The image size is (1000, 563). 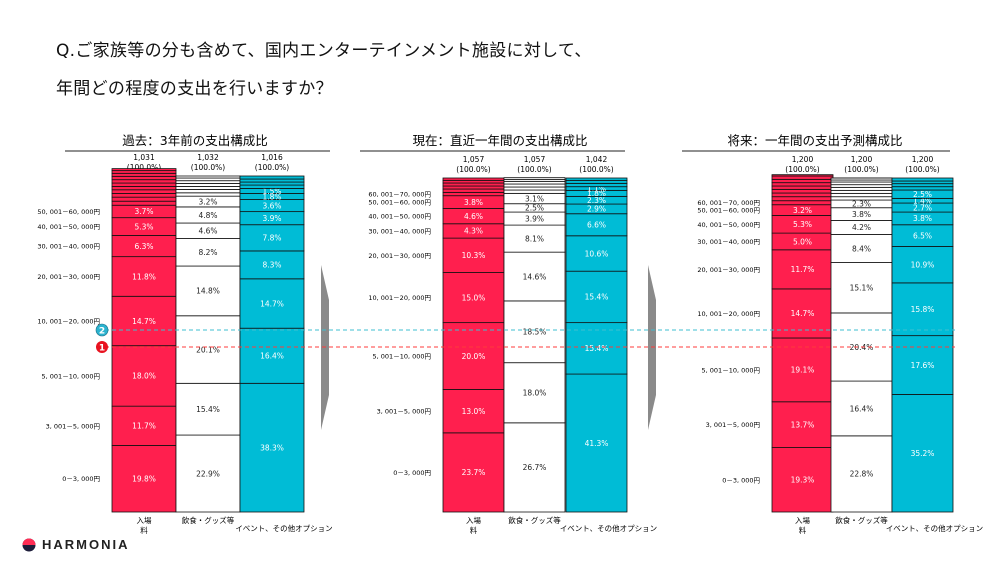 What do you see at coordinates (535, 393) in the screenshot?
I see `panel2-col2-label-2: 18.0%` at bounding box center [535, 393].